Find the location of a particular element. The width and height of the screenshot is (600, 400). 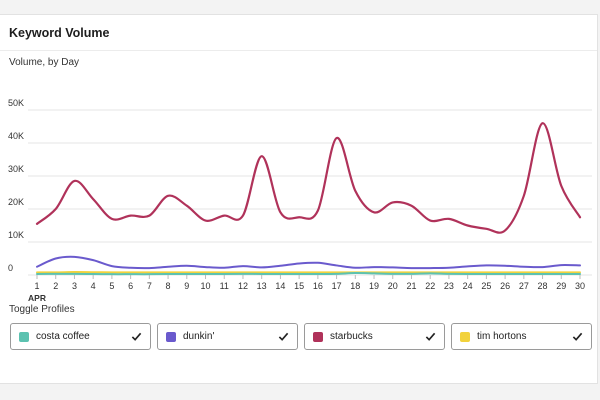

x-tick-label: 25 is located at coordinates (486, 286).